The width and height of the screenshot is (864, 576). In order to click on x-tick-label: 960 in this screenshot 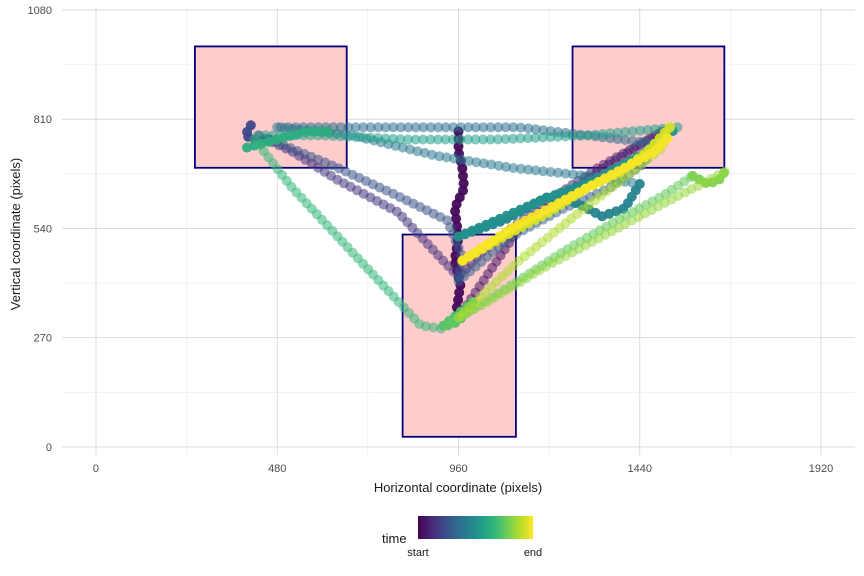, I will do `click(458, 469)`.